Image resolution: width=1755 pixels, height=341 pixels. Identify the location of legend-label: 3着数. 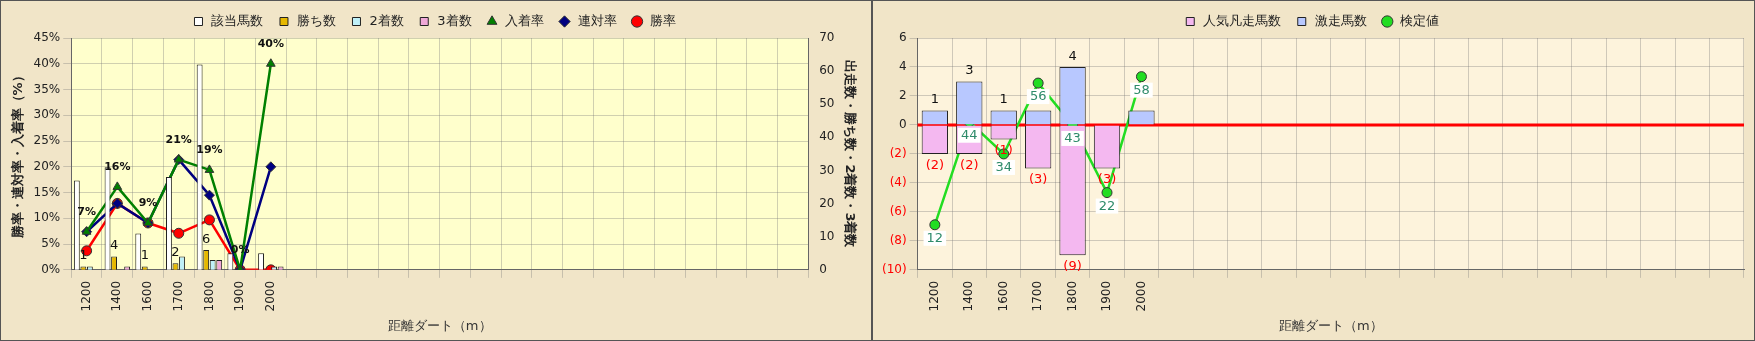
(454, 20).